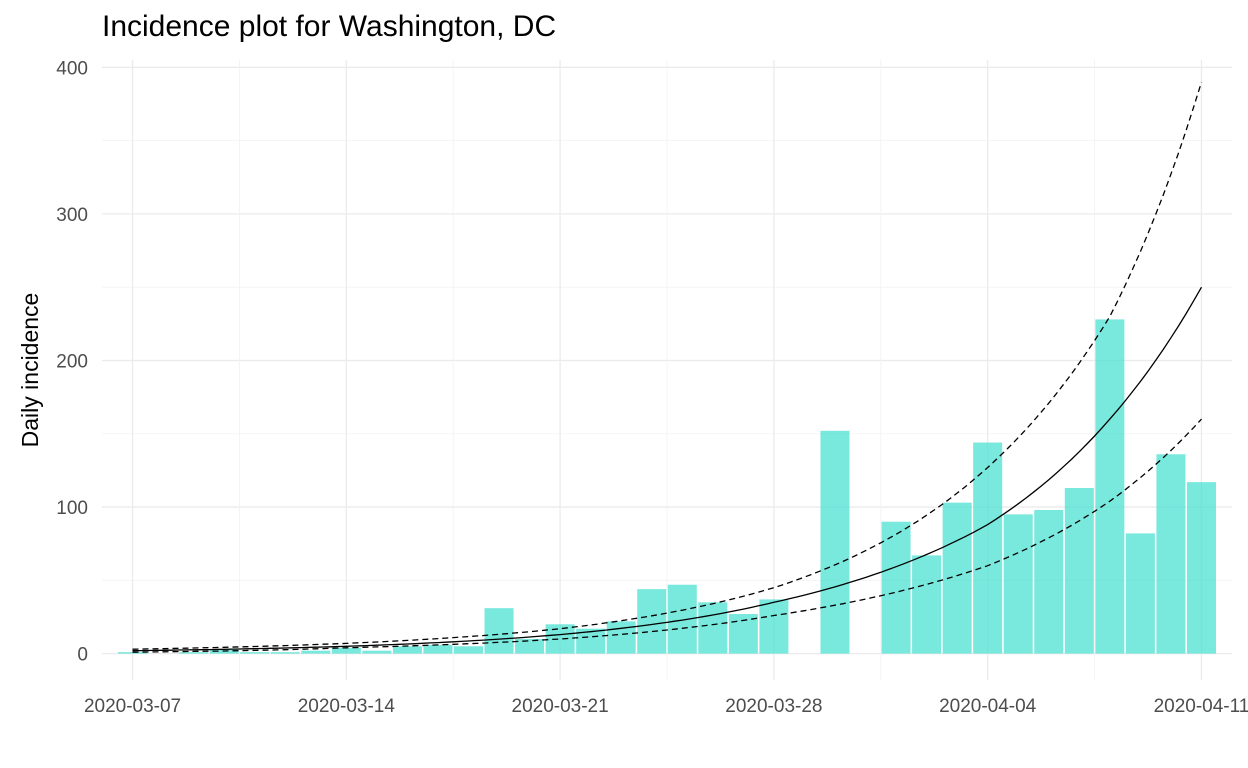 The height and width of the screenshot is (768, 1248). I want to click on y-tick-label: 200, so click(72, 361).